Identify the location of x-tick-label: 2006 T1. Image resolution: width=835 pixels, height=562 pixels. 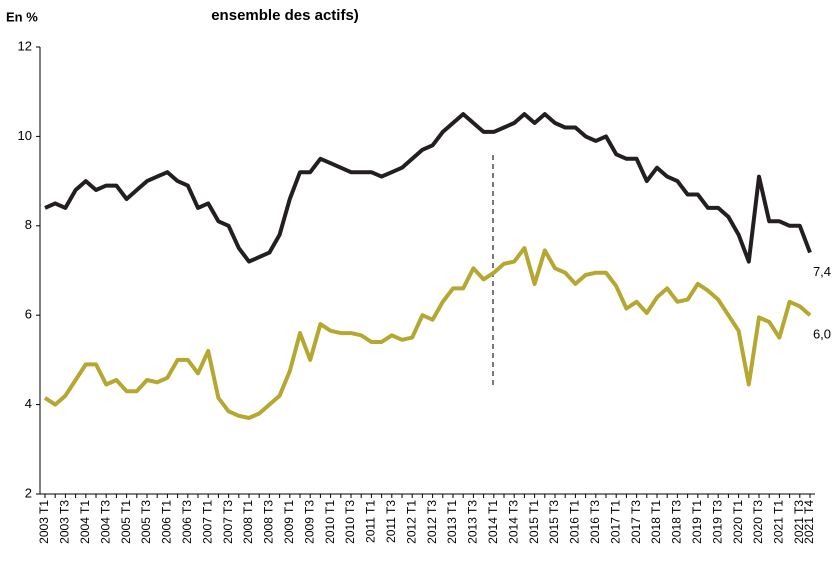
(167, 522).